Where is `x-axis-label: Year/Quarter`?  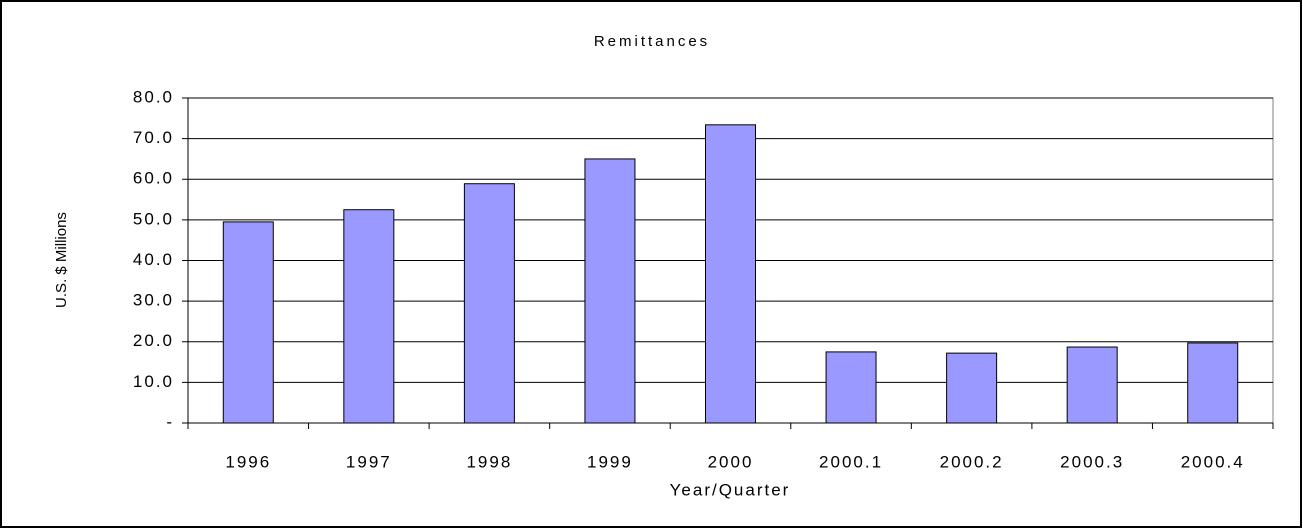 x-axis-label: Year/Quarter is located at coordinates (730, 489).